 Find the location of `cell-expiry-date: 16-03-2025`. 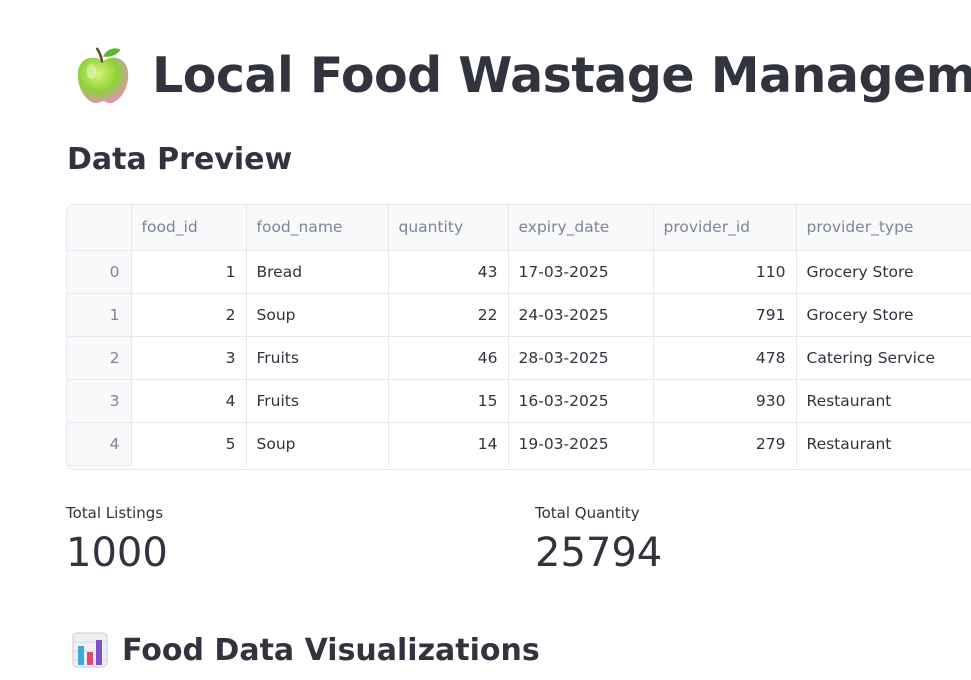

cell-expiry-date: 16-03-2025 is located at coordinates (581, 401).